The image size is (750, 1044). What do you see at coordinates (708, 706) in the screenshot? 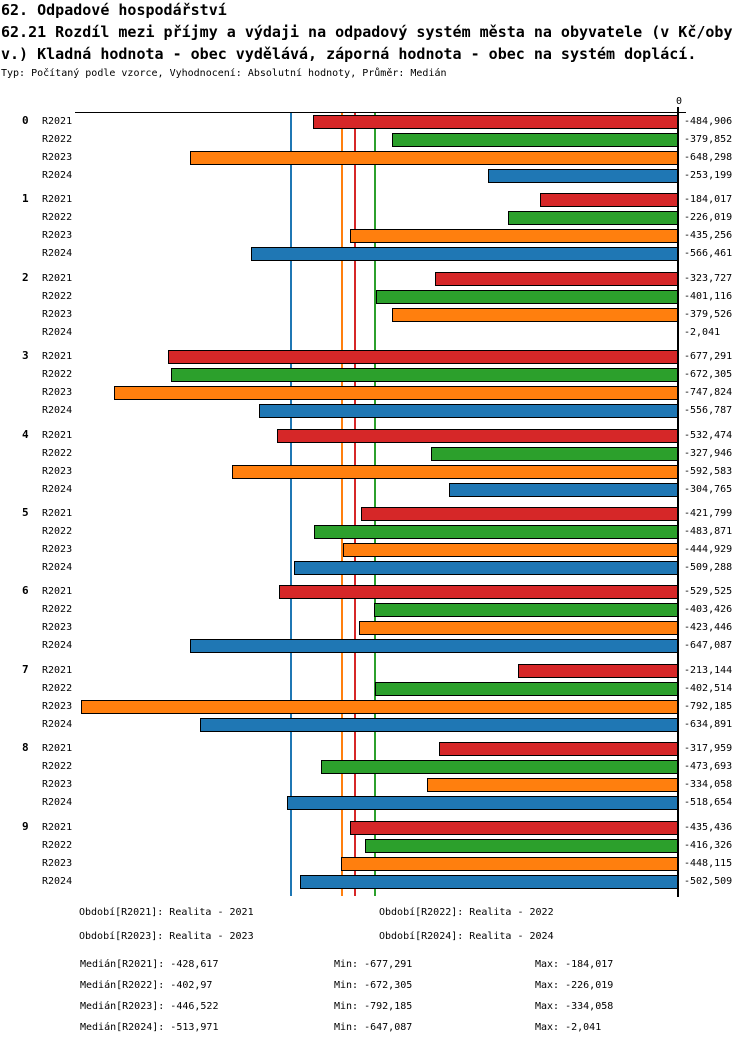
I see `value-label-r2023-group-7: -792,185` at bounding box center [708, 706].